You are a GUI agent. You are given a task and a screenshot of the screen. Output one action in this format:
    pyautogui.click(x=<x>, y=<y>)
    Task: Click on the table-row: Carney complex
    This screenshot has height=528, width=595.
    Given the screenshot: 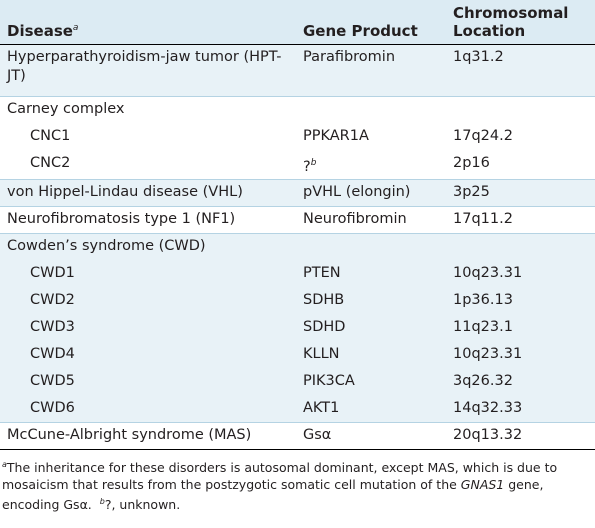 What is the action you would take?
    pyautogui.click(x=297, y=110)
    